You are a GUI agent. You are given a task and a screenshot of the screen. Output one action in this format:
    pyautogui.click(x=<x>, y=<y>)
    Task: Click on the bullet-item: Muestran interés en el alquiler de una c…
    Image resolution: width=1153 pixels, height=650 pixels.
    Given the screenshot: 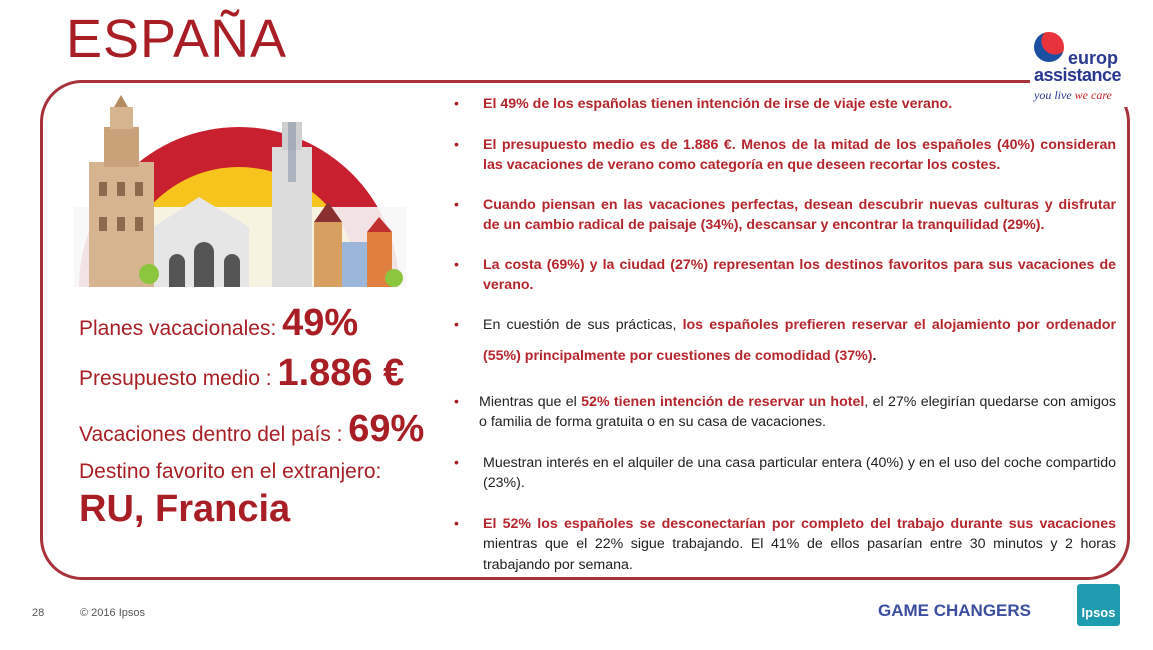 What is the action you would take?
    pyautogui.click(x=784, y=473)
    